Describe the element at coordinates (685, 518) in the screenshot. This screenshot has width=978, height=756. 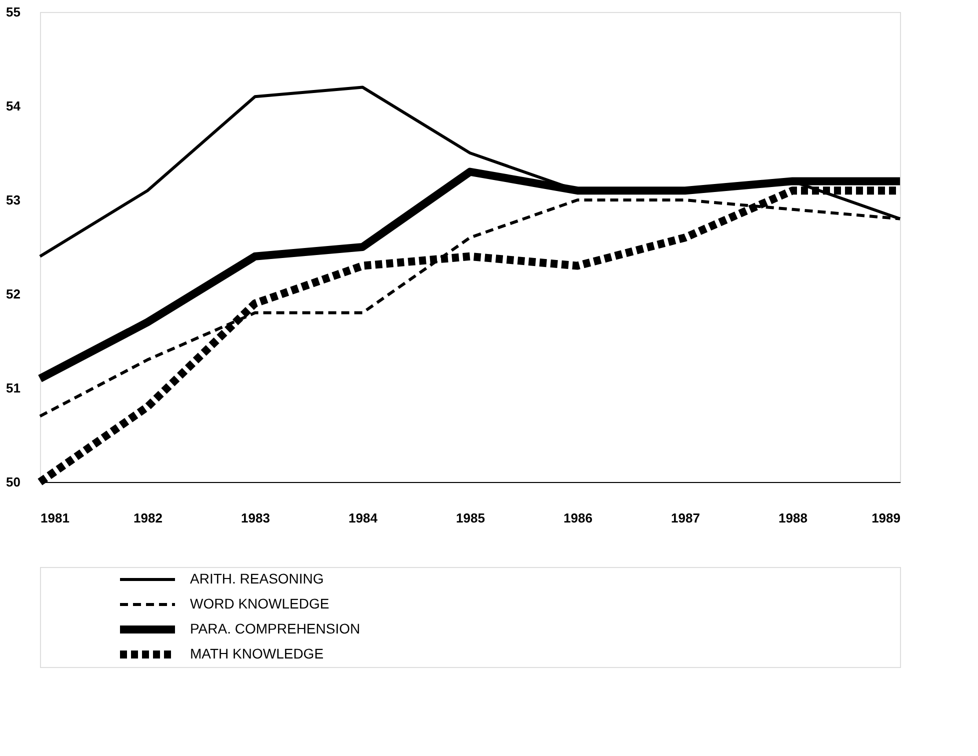
I see `x-tick-label: 1987` at that location.